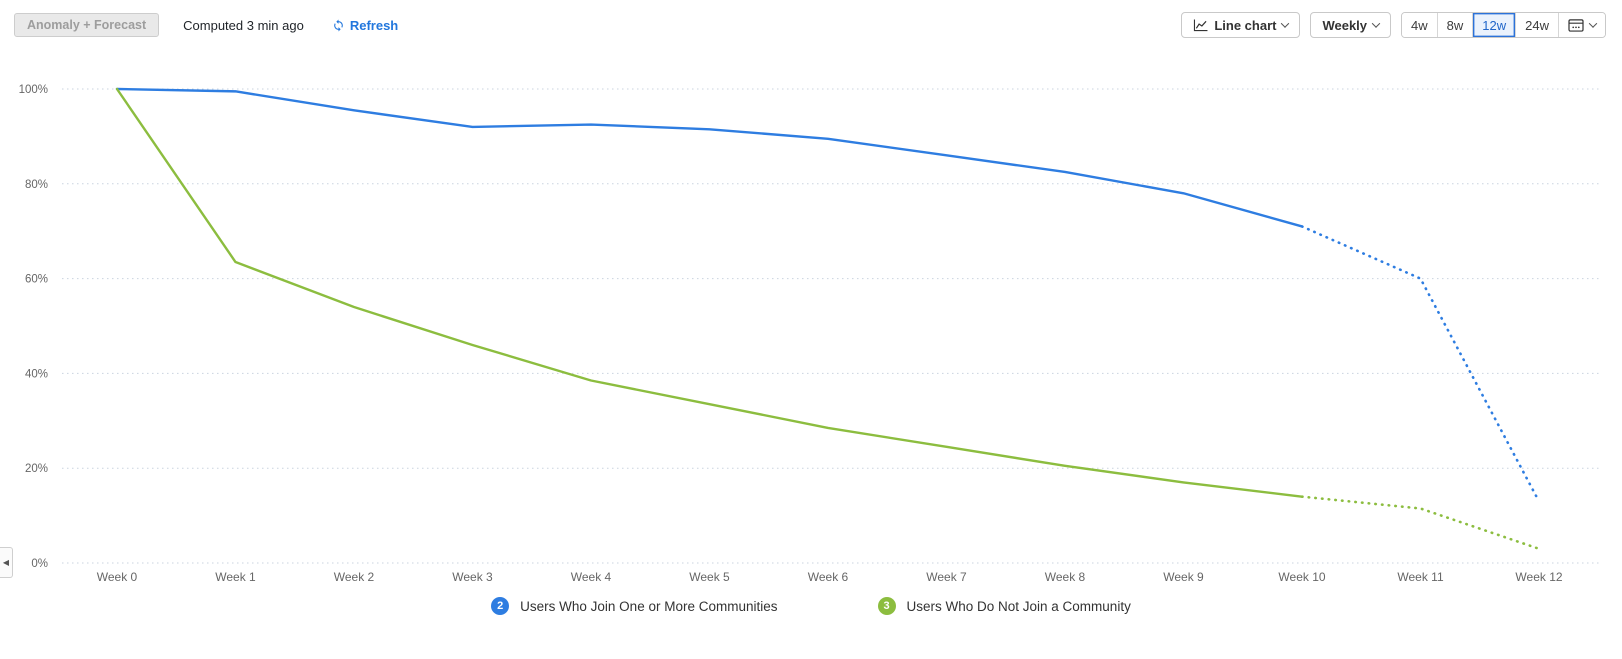  I want to click on range-button-12w: 12w, so click(1494, 25).